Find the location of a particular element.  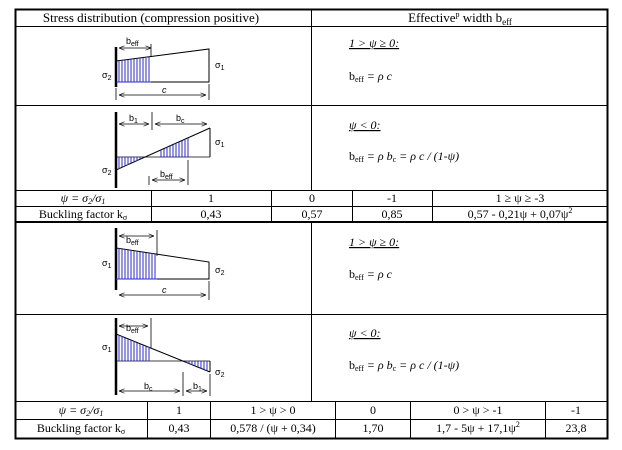

psi-value: 1 > ψ > 0 is located at coordinates (272, 410).